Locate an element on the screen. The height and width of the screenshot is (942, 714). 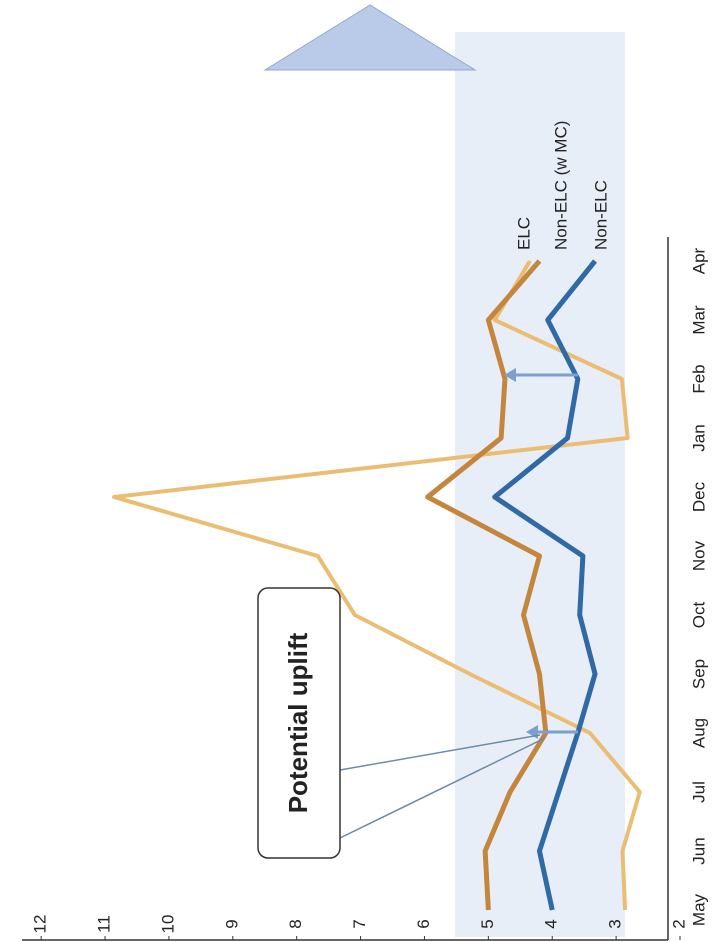
x-tick-label: Sep is located at coordinates (698, 674).